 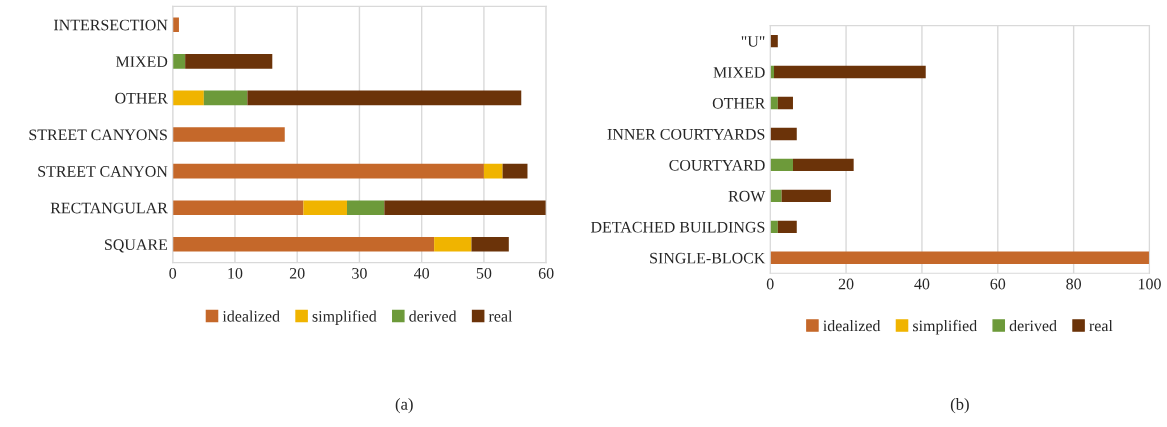 What do you see at coordinates (686, 134) in the screenshot?
I see `y-tick-label: INNER COURTYARDS` at bounding box center [686, 134].